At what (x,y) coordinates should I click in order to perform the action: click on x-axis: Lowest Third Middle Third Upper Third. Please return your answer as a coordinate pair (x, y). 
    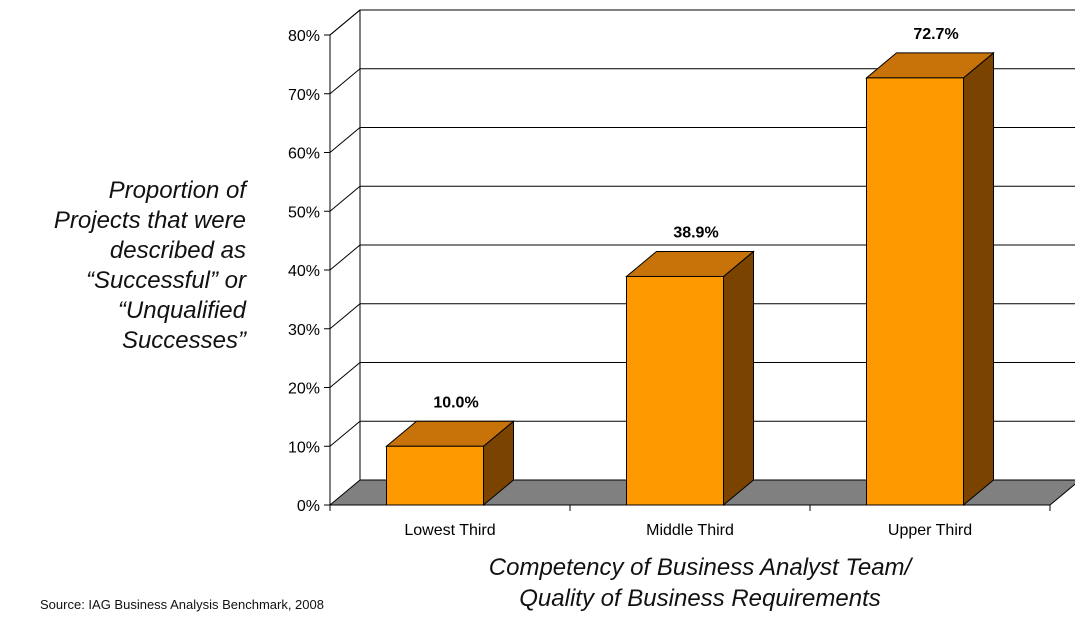
    Looking at the image, I should click on (690, 521).